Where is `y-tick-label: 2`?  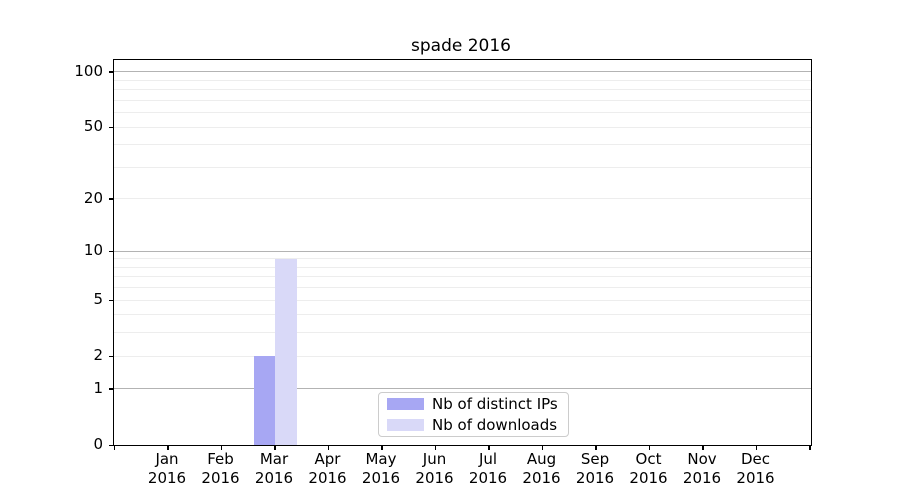 y-tick-label: 2 is located at coordinates (98, 355).